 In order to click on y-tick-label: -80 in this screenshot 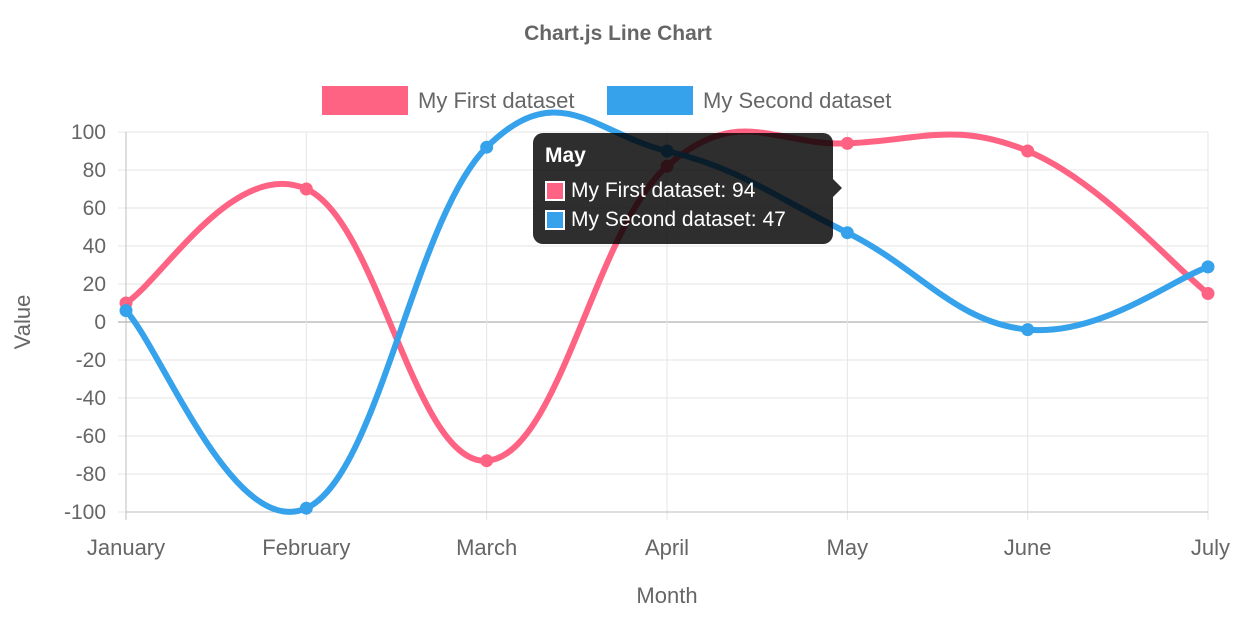, I will do `click(91, 474)`.